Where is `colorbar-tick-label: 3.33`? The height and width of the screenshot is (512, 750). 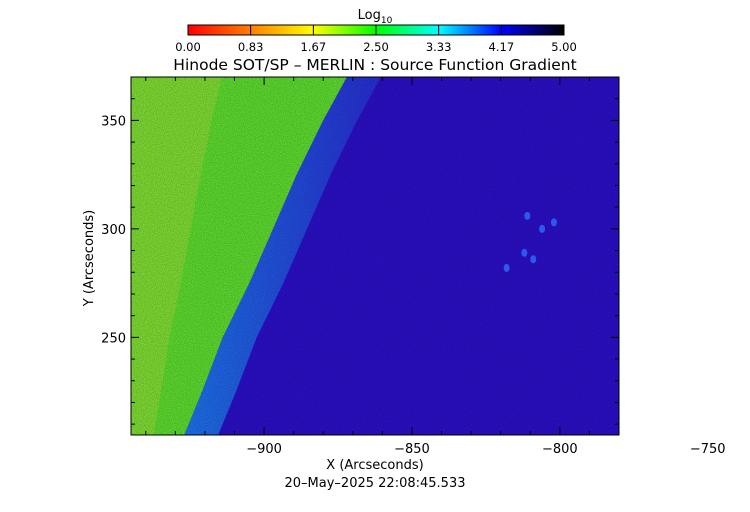
colorbar-tick-label: 3.33 is located at coordinates (439, 47).